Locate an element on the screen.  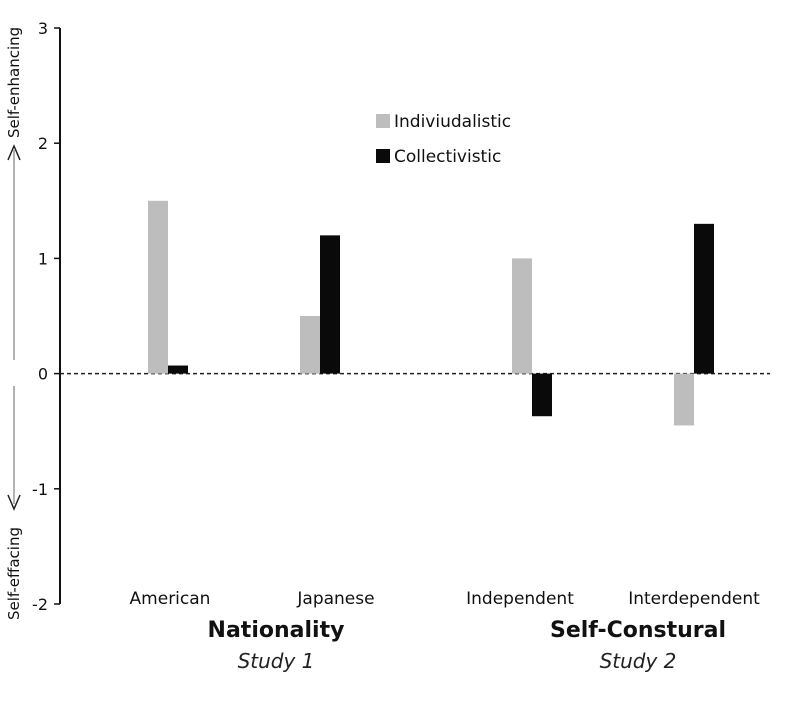
side-arrow-down-icon is located at coordinates (14, 502).